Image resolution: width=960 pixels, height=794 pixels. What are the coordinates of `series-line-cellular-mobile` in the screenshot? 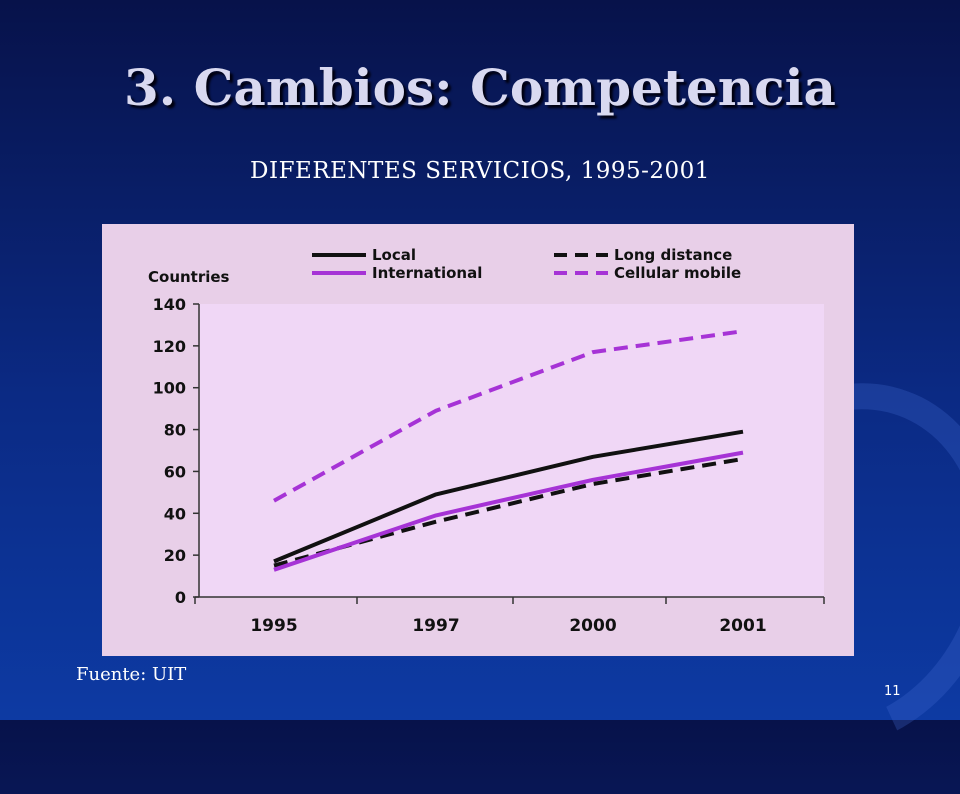 It's located at (508, 416).